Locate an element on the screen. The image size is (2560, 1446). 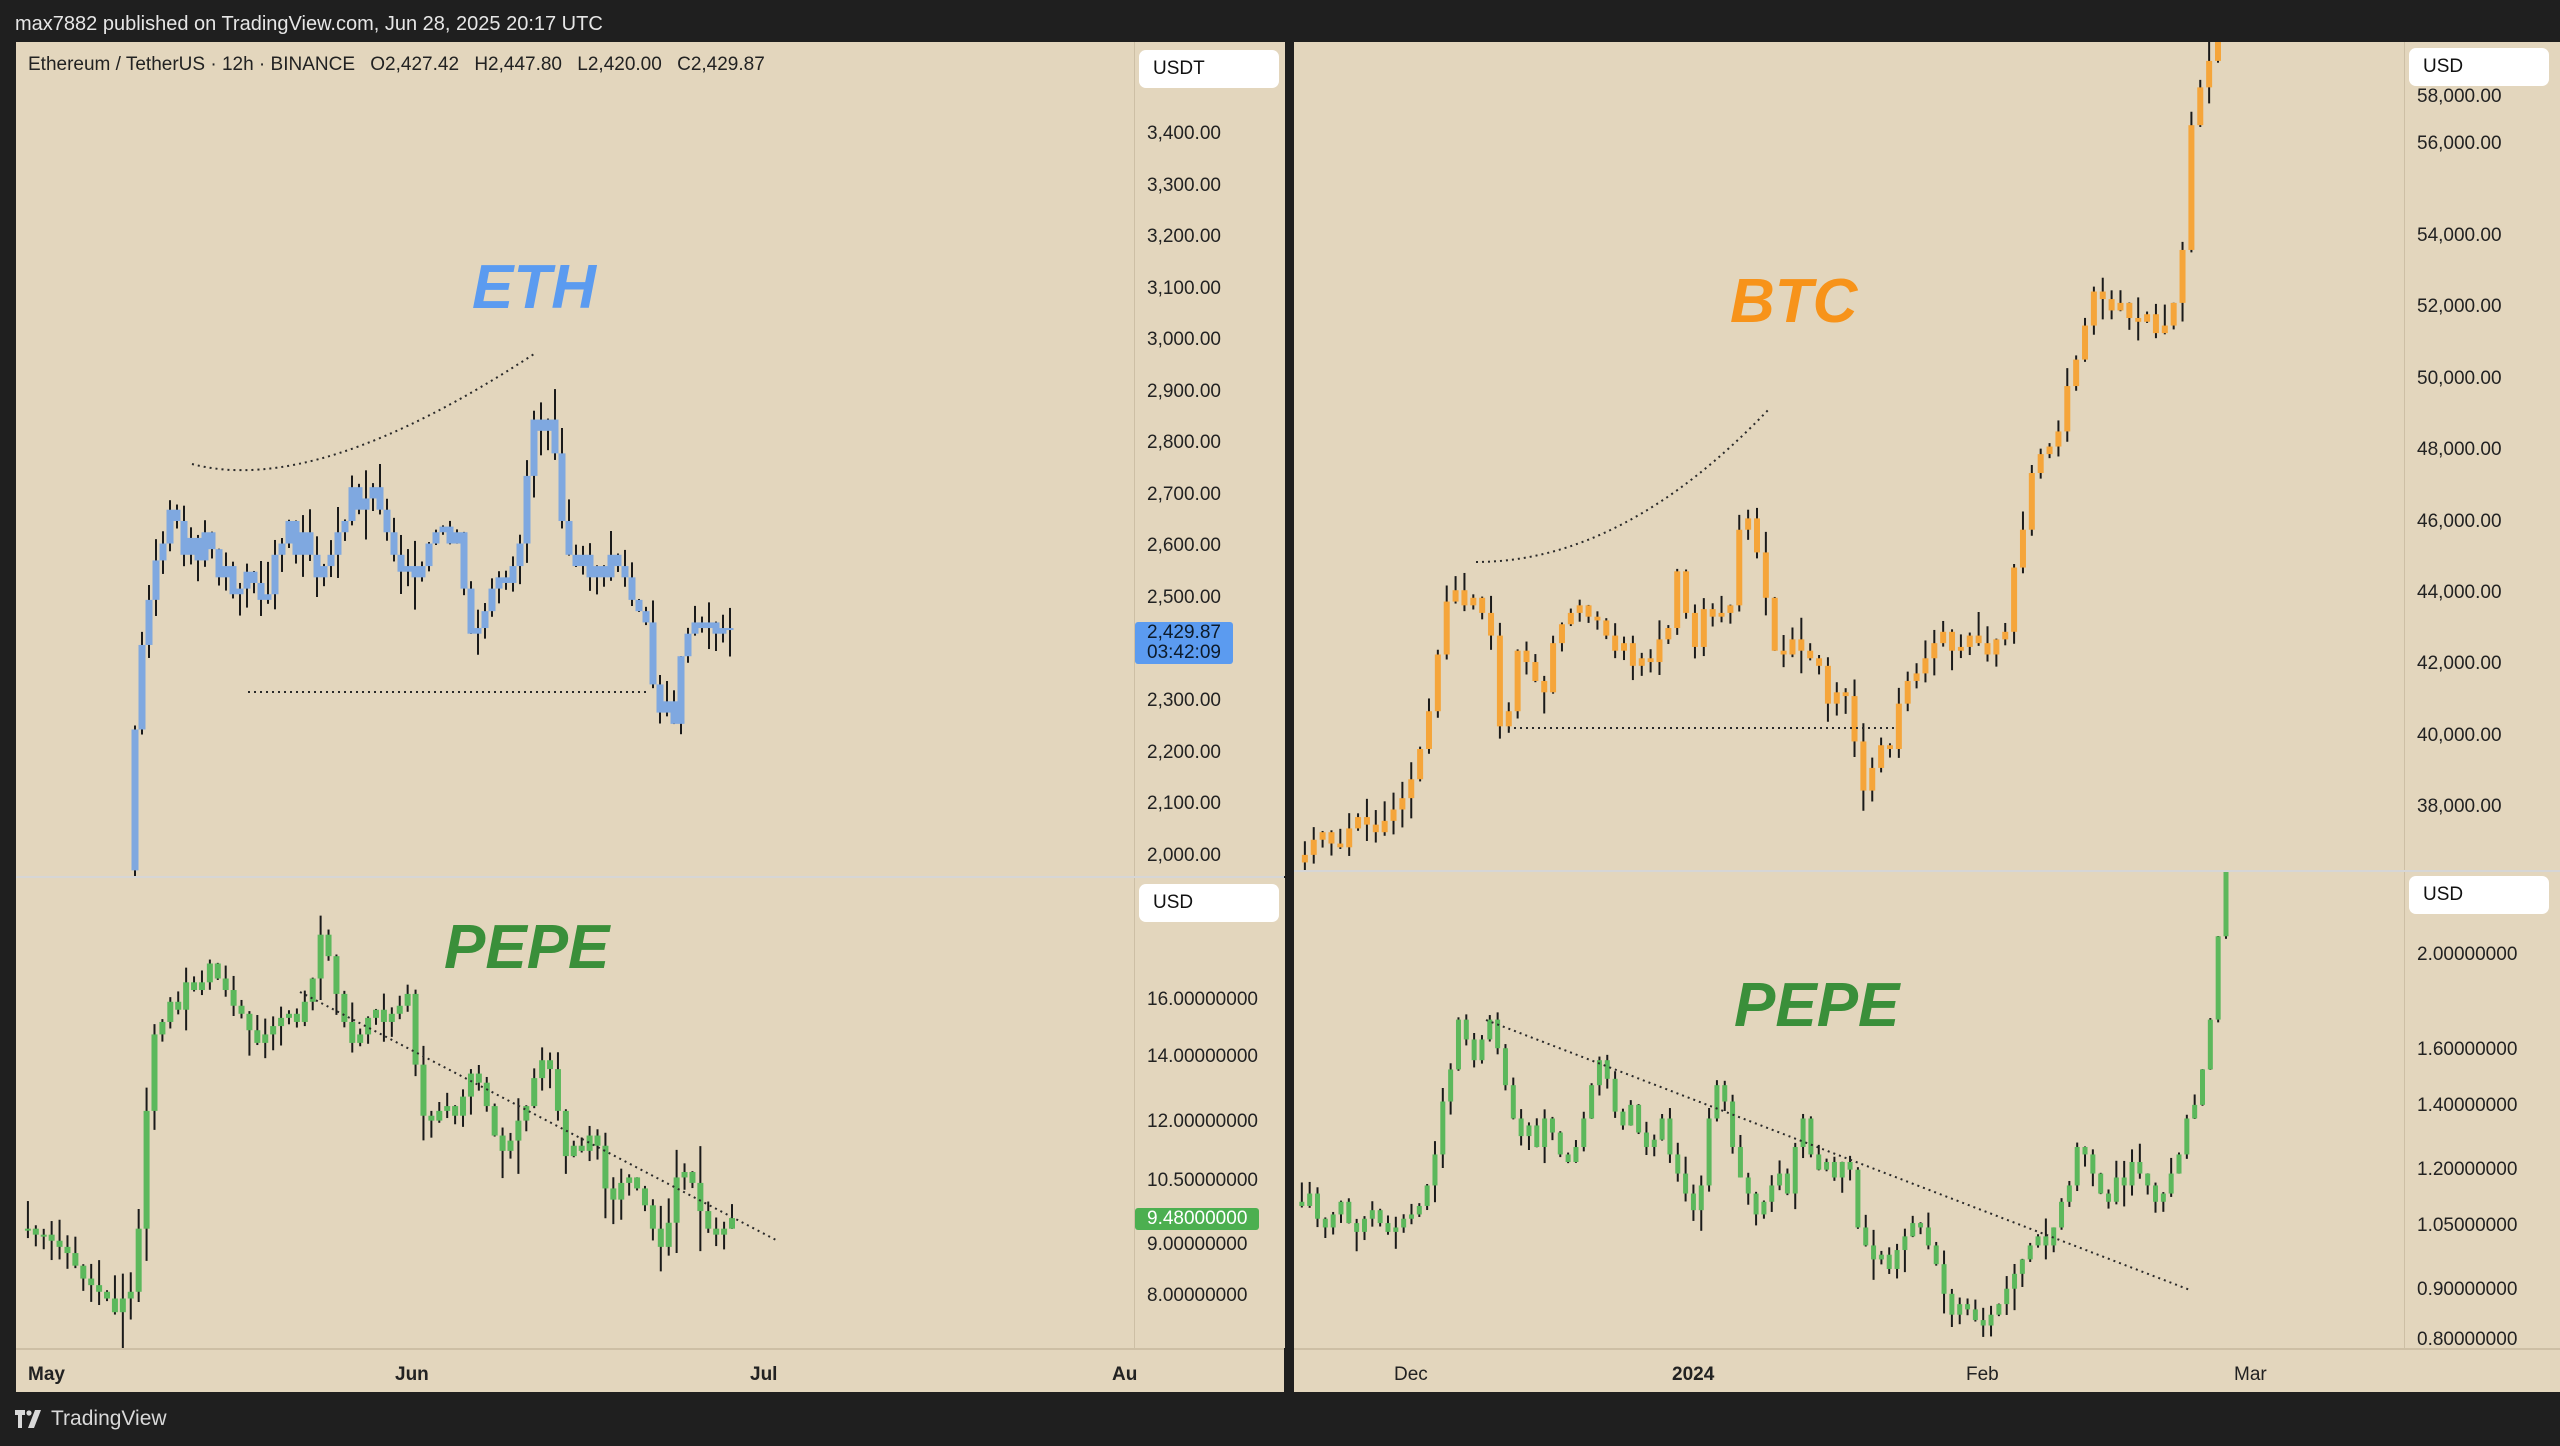
currency-selector-usdt: USDT is located at coordinates (1209, 69).